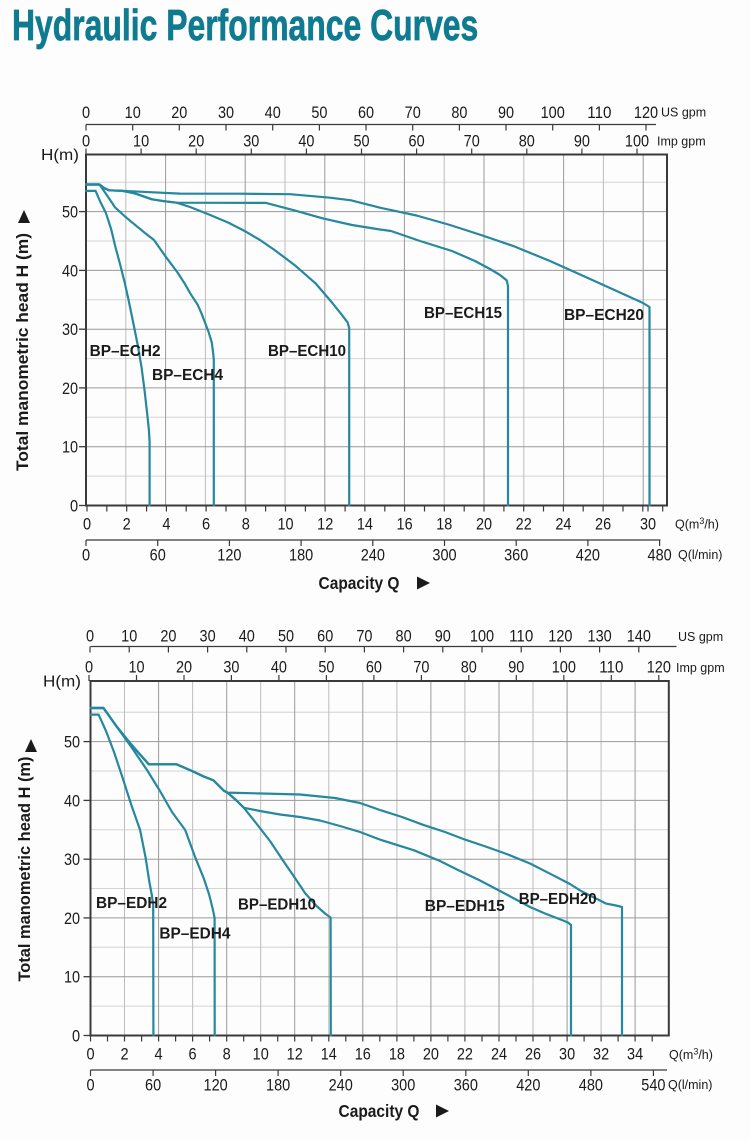 The width and height of the screenshot is (750, 1141). What do you see at coordinates (159, 1055) in the screenshot?
I see `svg-text: 4` at bounding box center [159, 1055].